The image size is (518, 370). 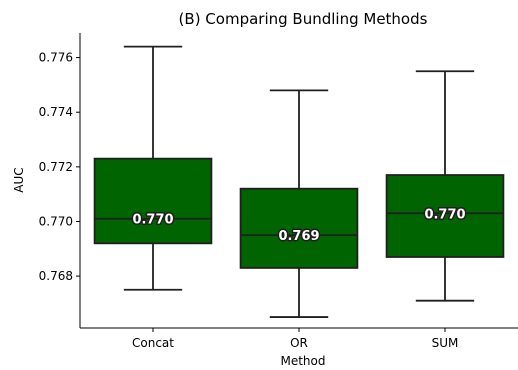 I want to click on box-sum: 0.770, so click(x=445, y=186).